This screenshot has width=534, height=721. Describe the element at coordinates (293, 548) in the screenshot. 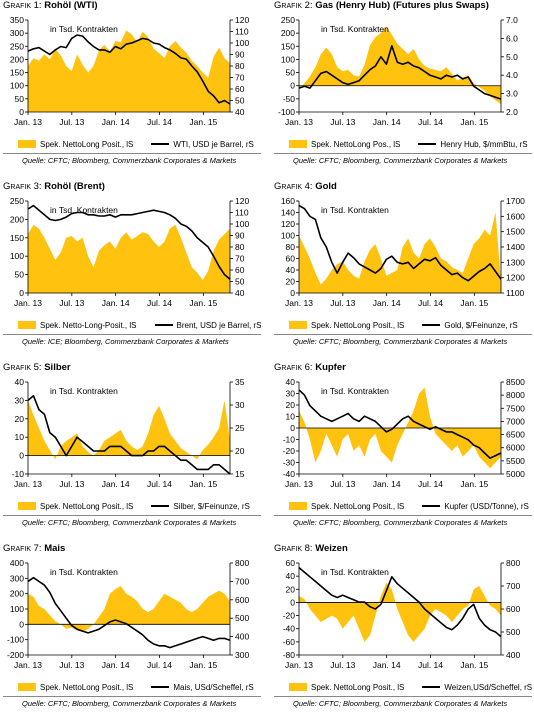

I see `chart-title-prefix: Grafik 8:` at that location.